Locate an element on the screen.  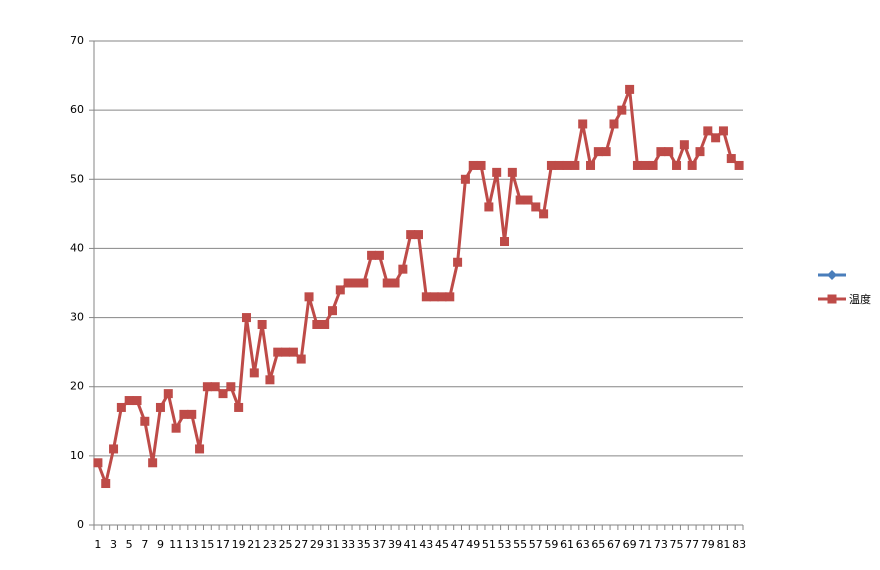
y-tick-label: 60 is located at coordinates (77, 109).